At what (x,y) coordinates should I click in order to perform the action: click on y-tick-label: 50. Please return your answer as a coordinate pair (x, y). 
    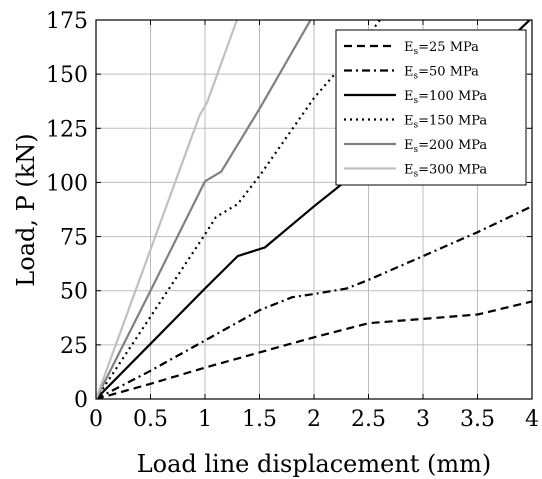
    Looking at the image, I should click on (74, 292).